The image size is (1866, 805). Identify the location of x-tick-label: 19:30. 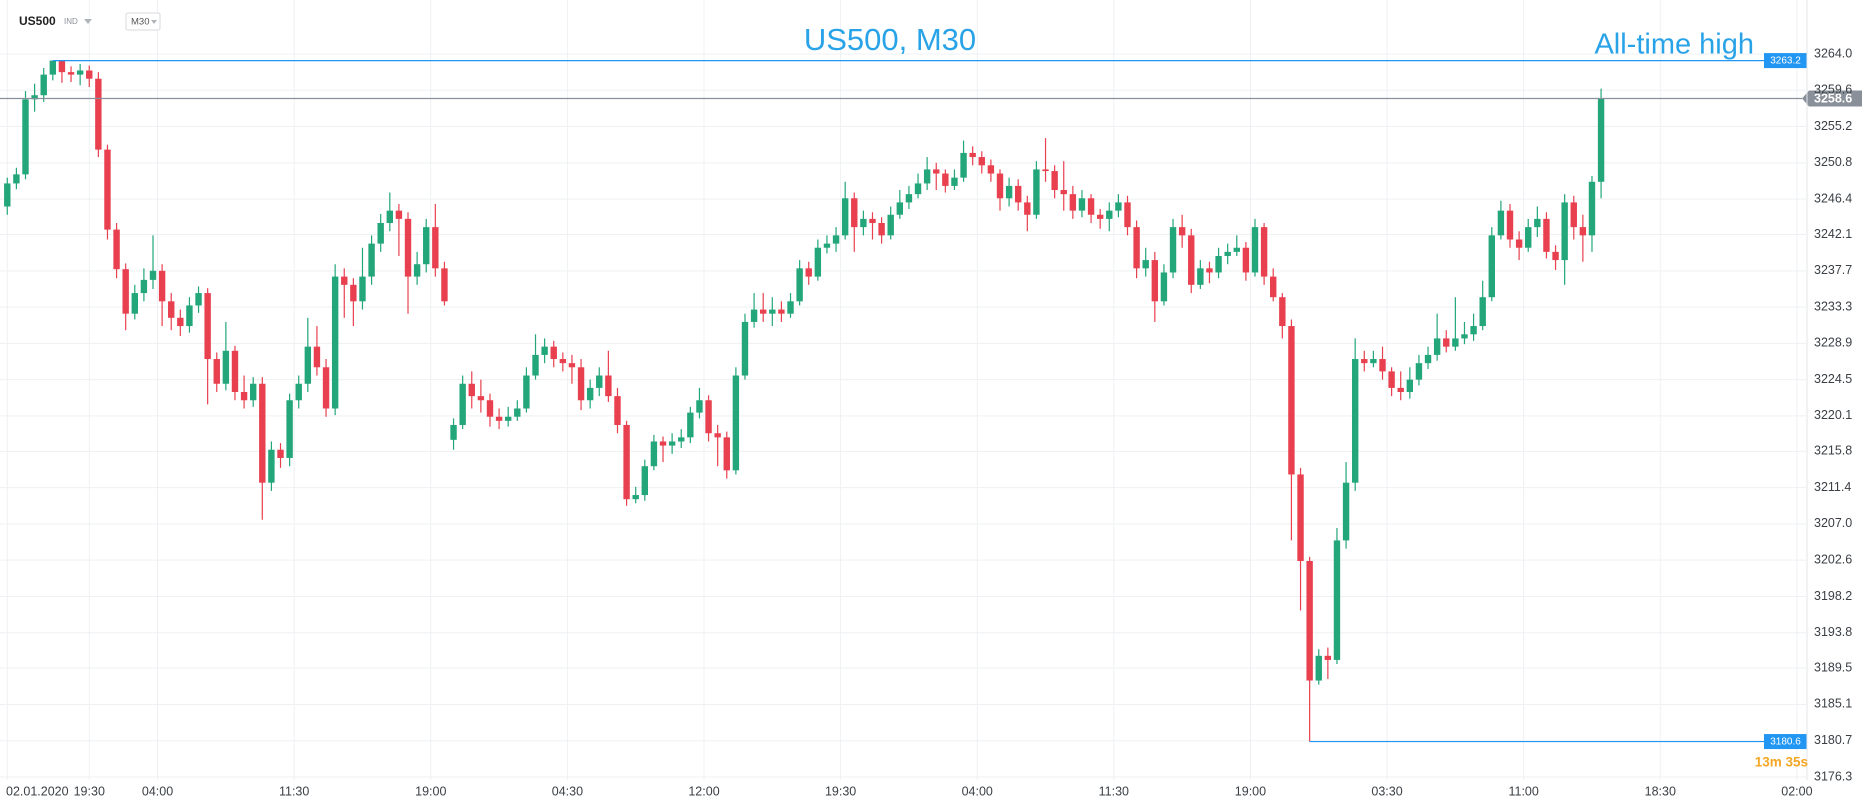
(840, 791).